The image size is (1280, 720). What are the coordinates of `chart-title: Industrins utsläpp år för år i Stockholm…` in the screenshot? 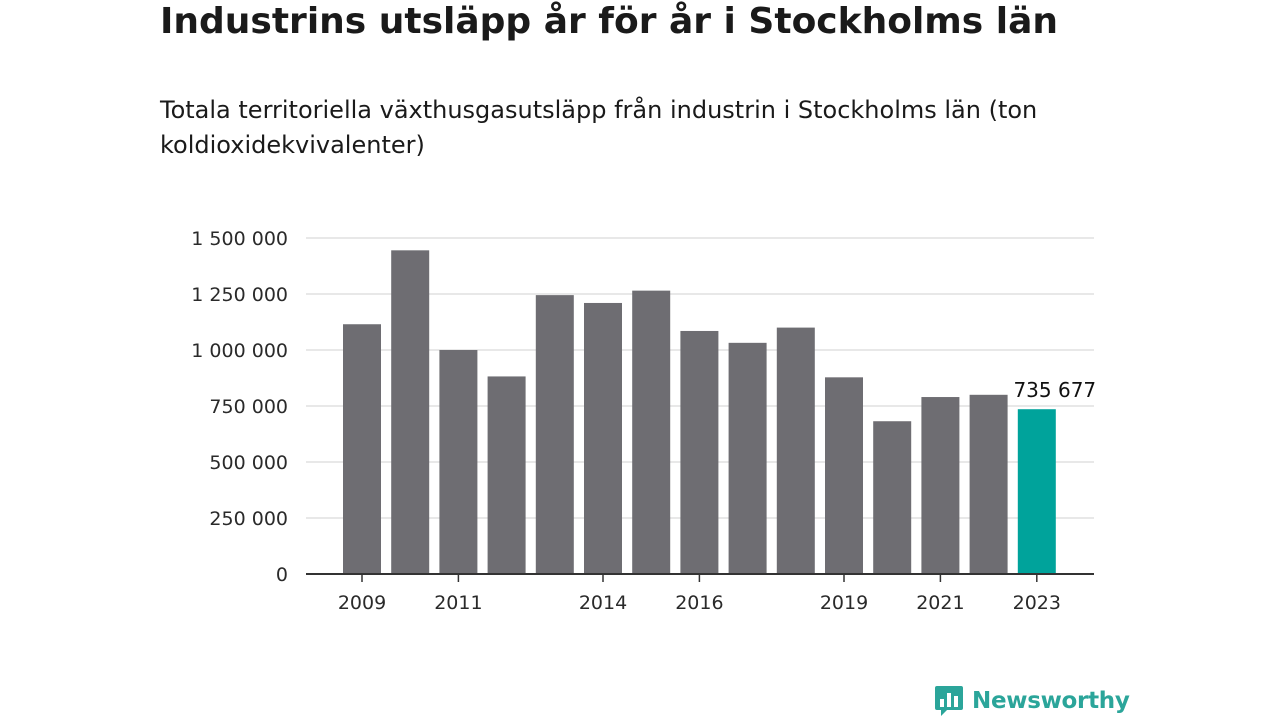 It's located at (609, 21).